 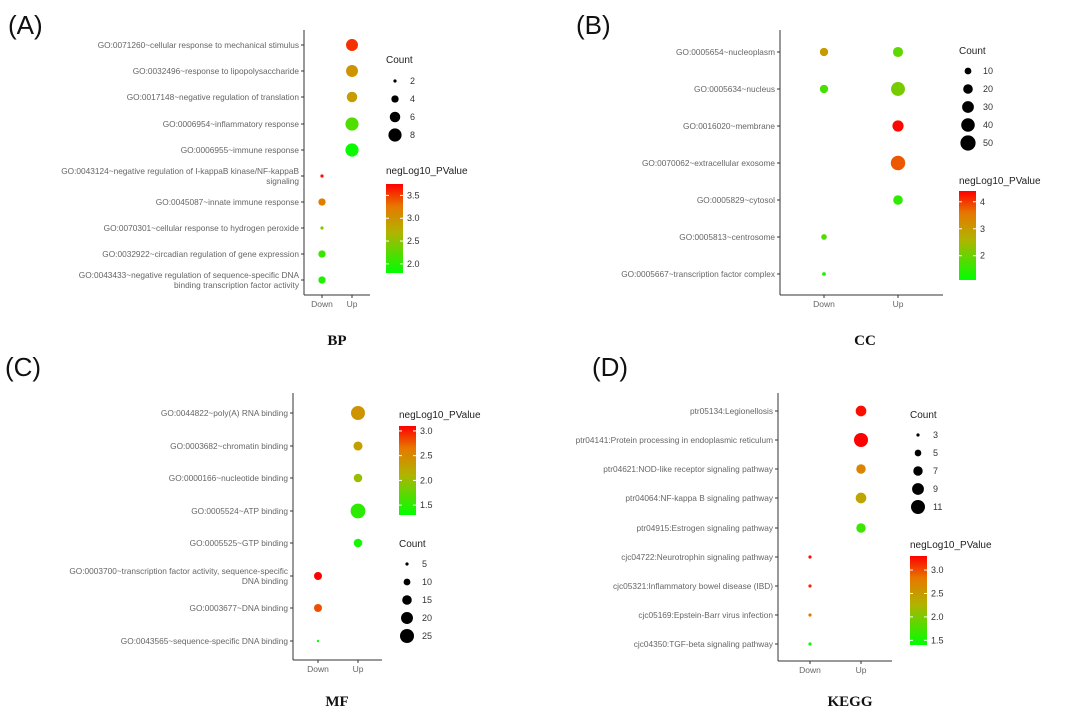 I want to click on panel-label: (B), so click(x=593, y=25).